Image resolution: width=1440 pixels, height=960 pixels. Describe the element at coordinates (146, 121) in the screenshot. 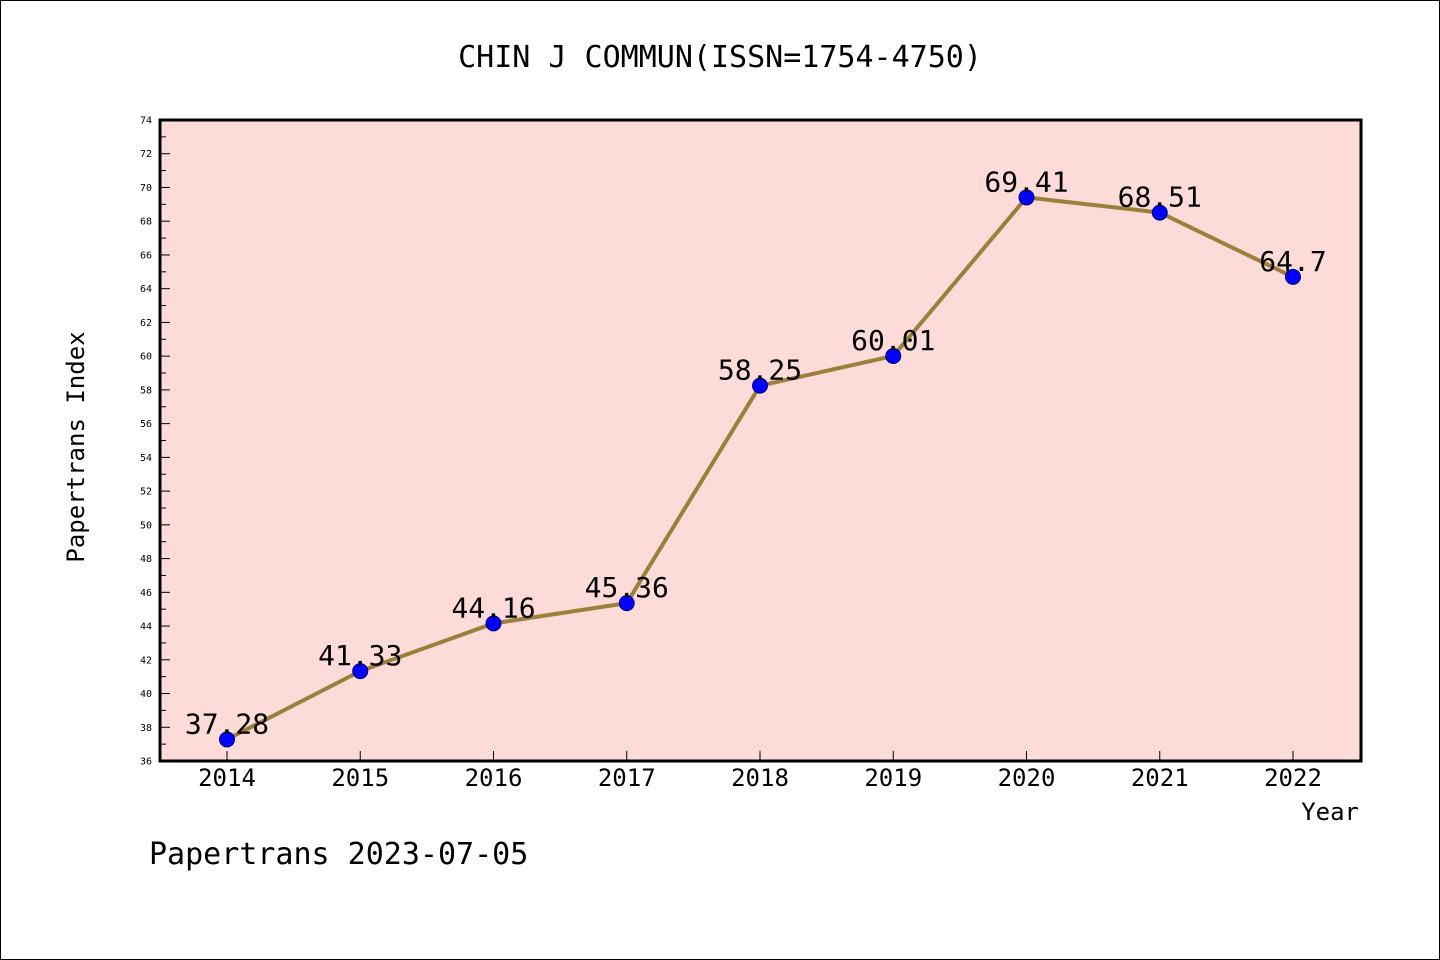

I see `y-tick-label: 74` at that location.